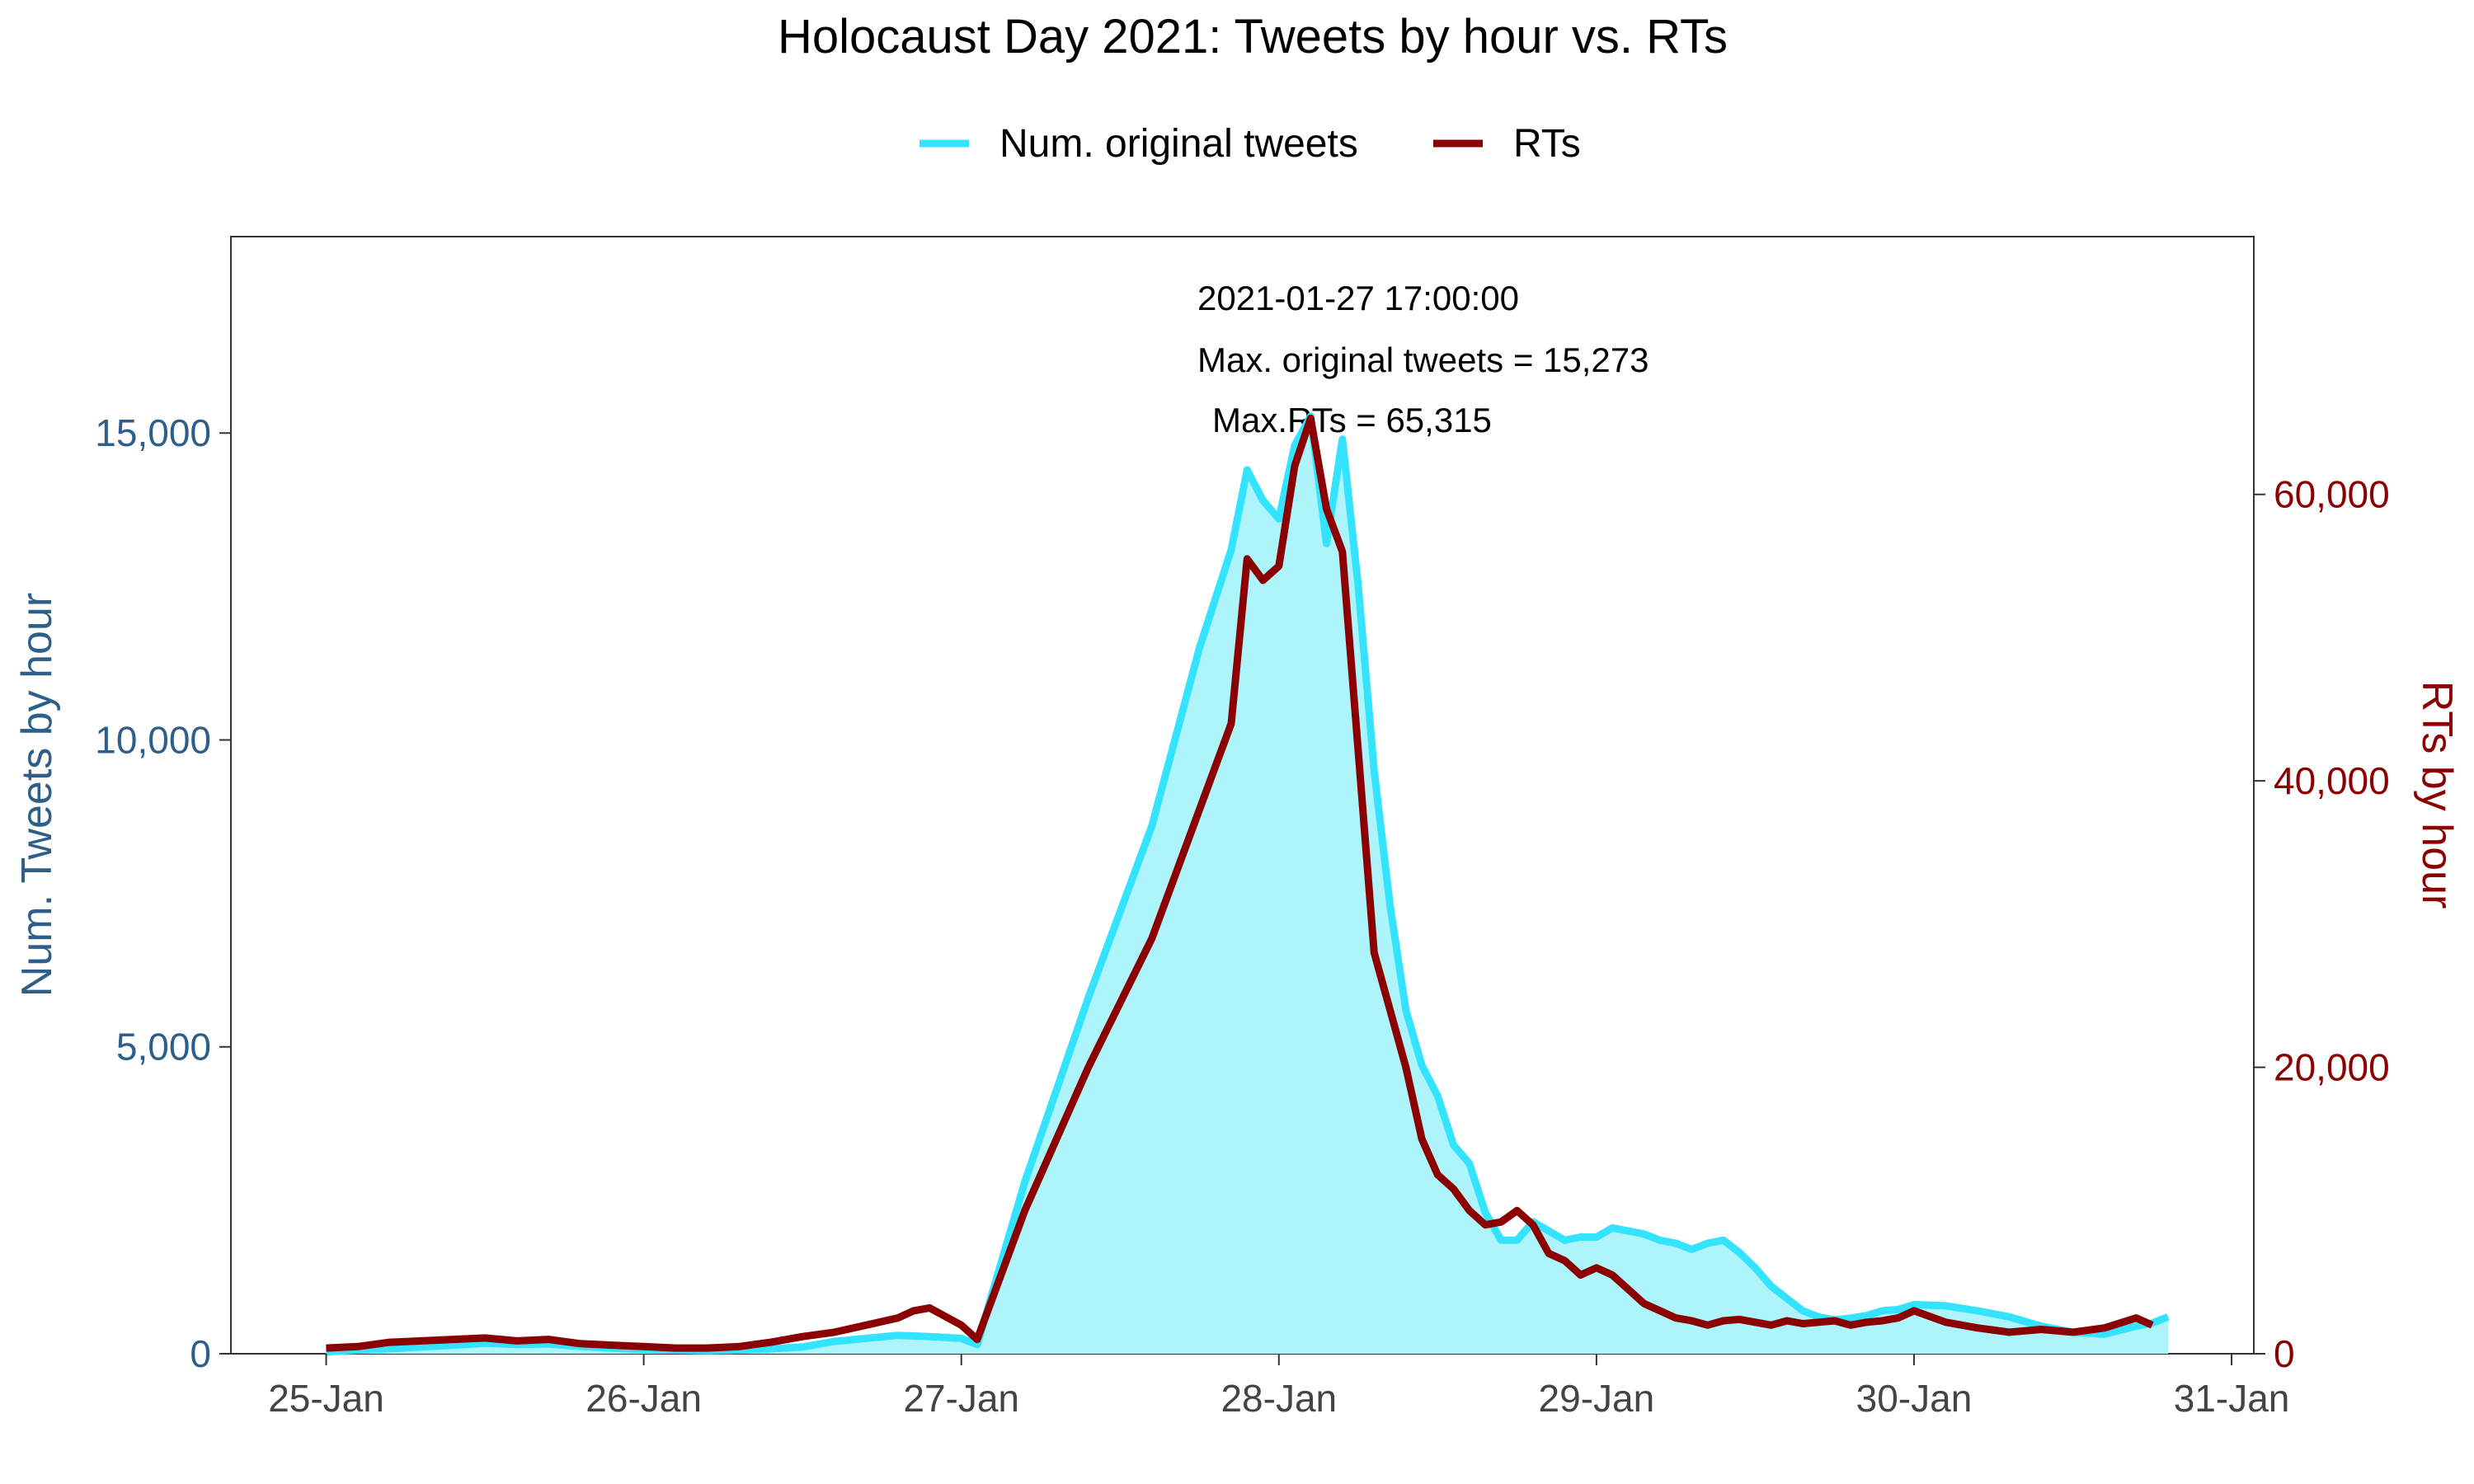 The image size is (2474, 1484). What do you see at coordinates (163, 1047) in the screenshot?
I see `y-left-tick-label: 5,000` at bounding box center [163, 1047].